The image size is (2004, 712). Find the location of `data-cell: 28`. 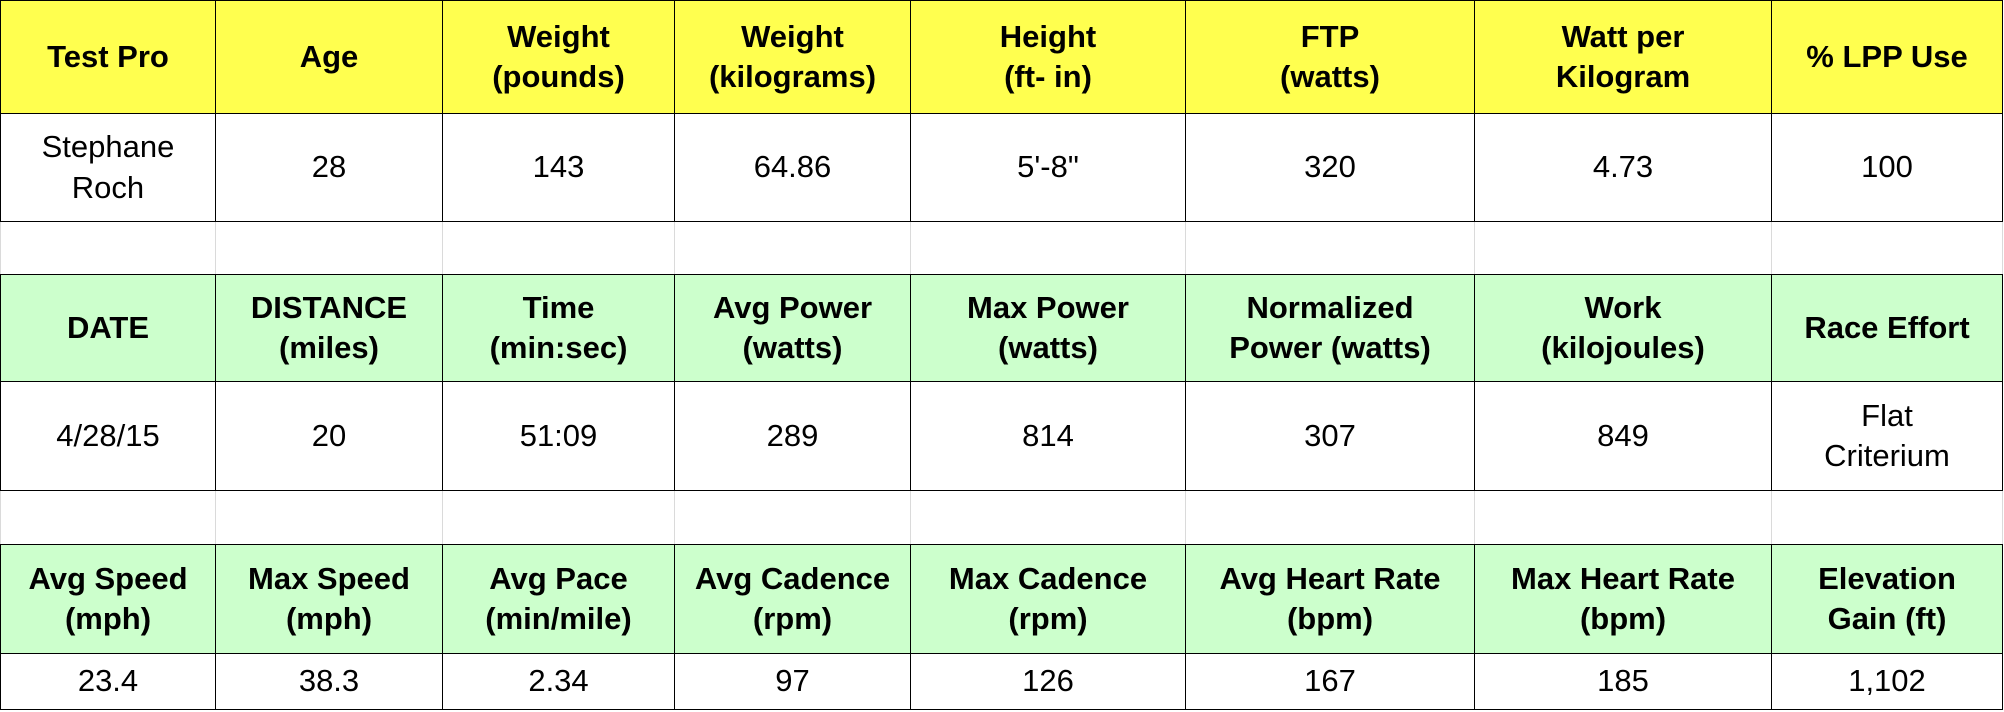

data-cell: 28 is located at coordinates (329, 167).